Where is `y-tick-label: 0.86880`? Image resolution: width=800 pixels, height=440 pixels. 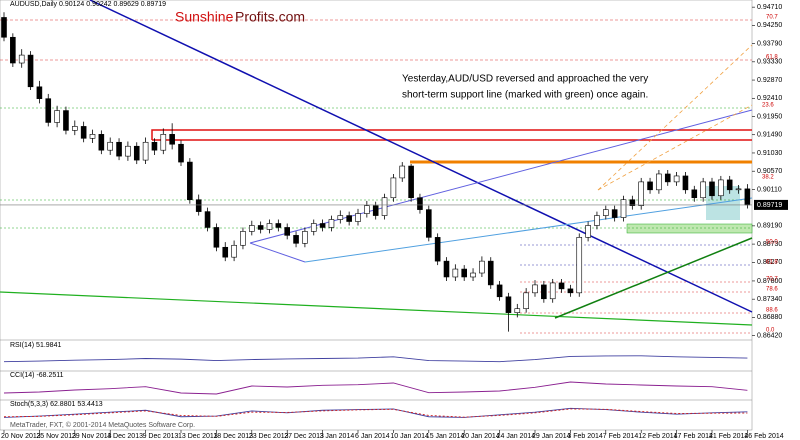
y-tick-label: 0.86880 is located at coordinates (769, 317).